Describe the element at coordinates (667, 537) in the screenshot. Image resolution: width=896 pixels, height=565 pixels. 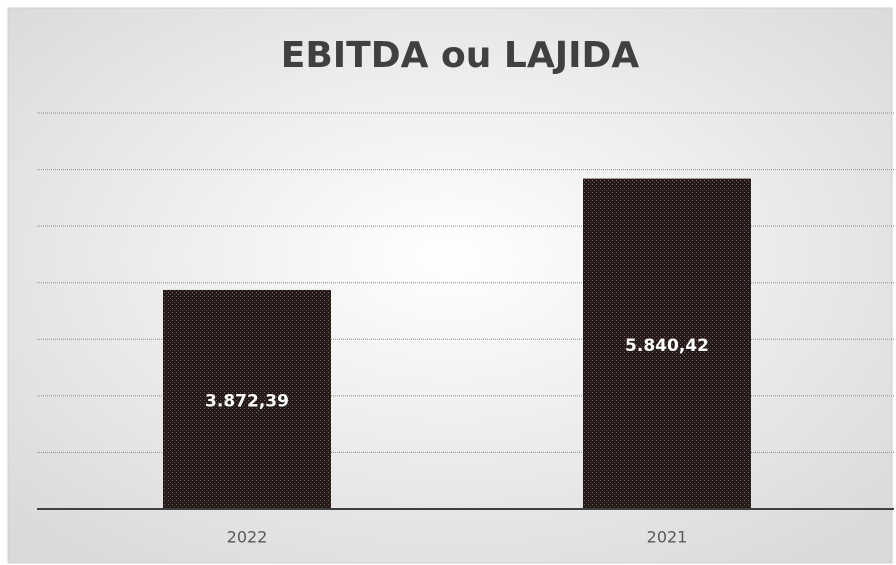
I see `x-tick-label: 2021` at that location.